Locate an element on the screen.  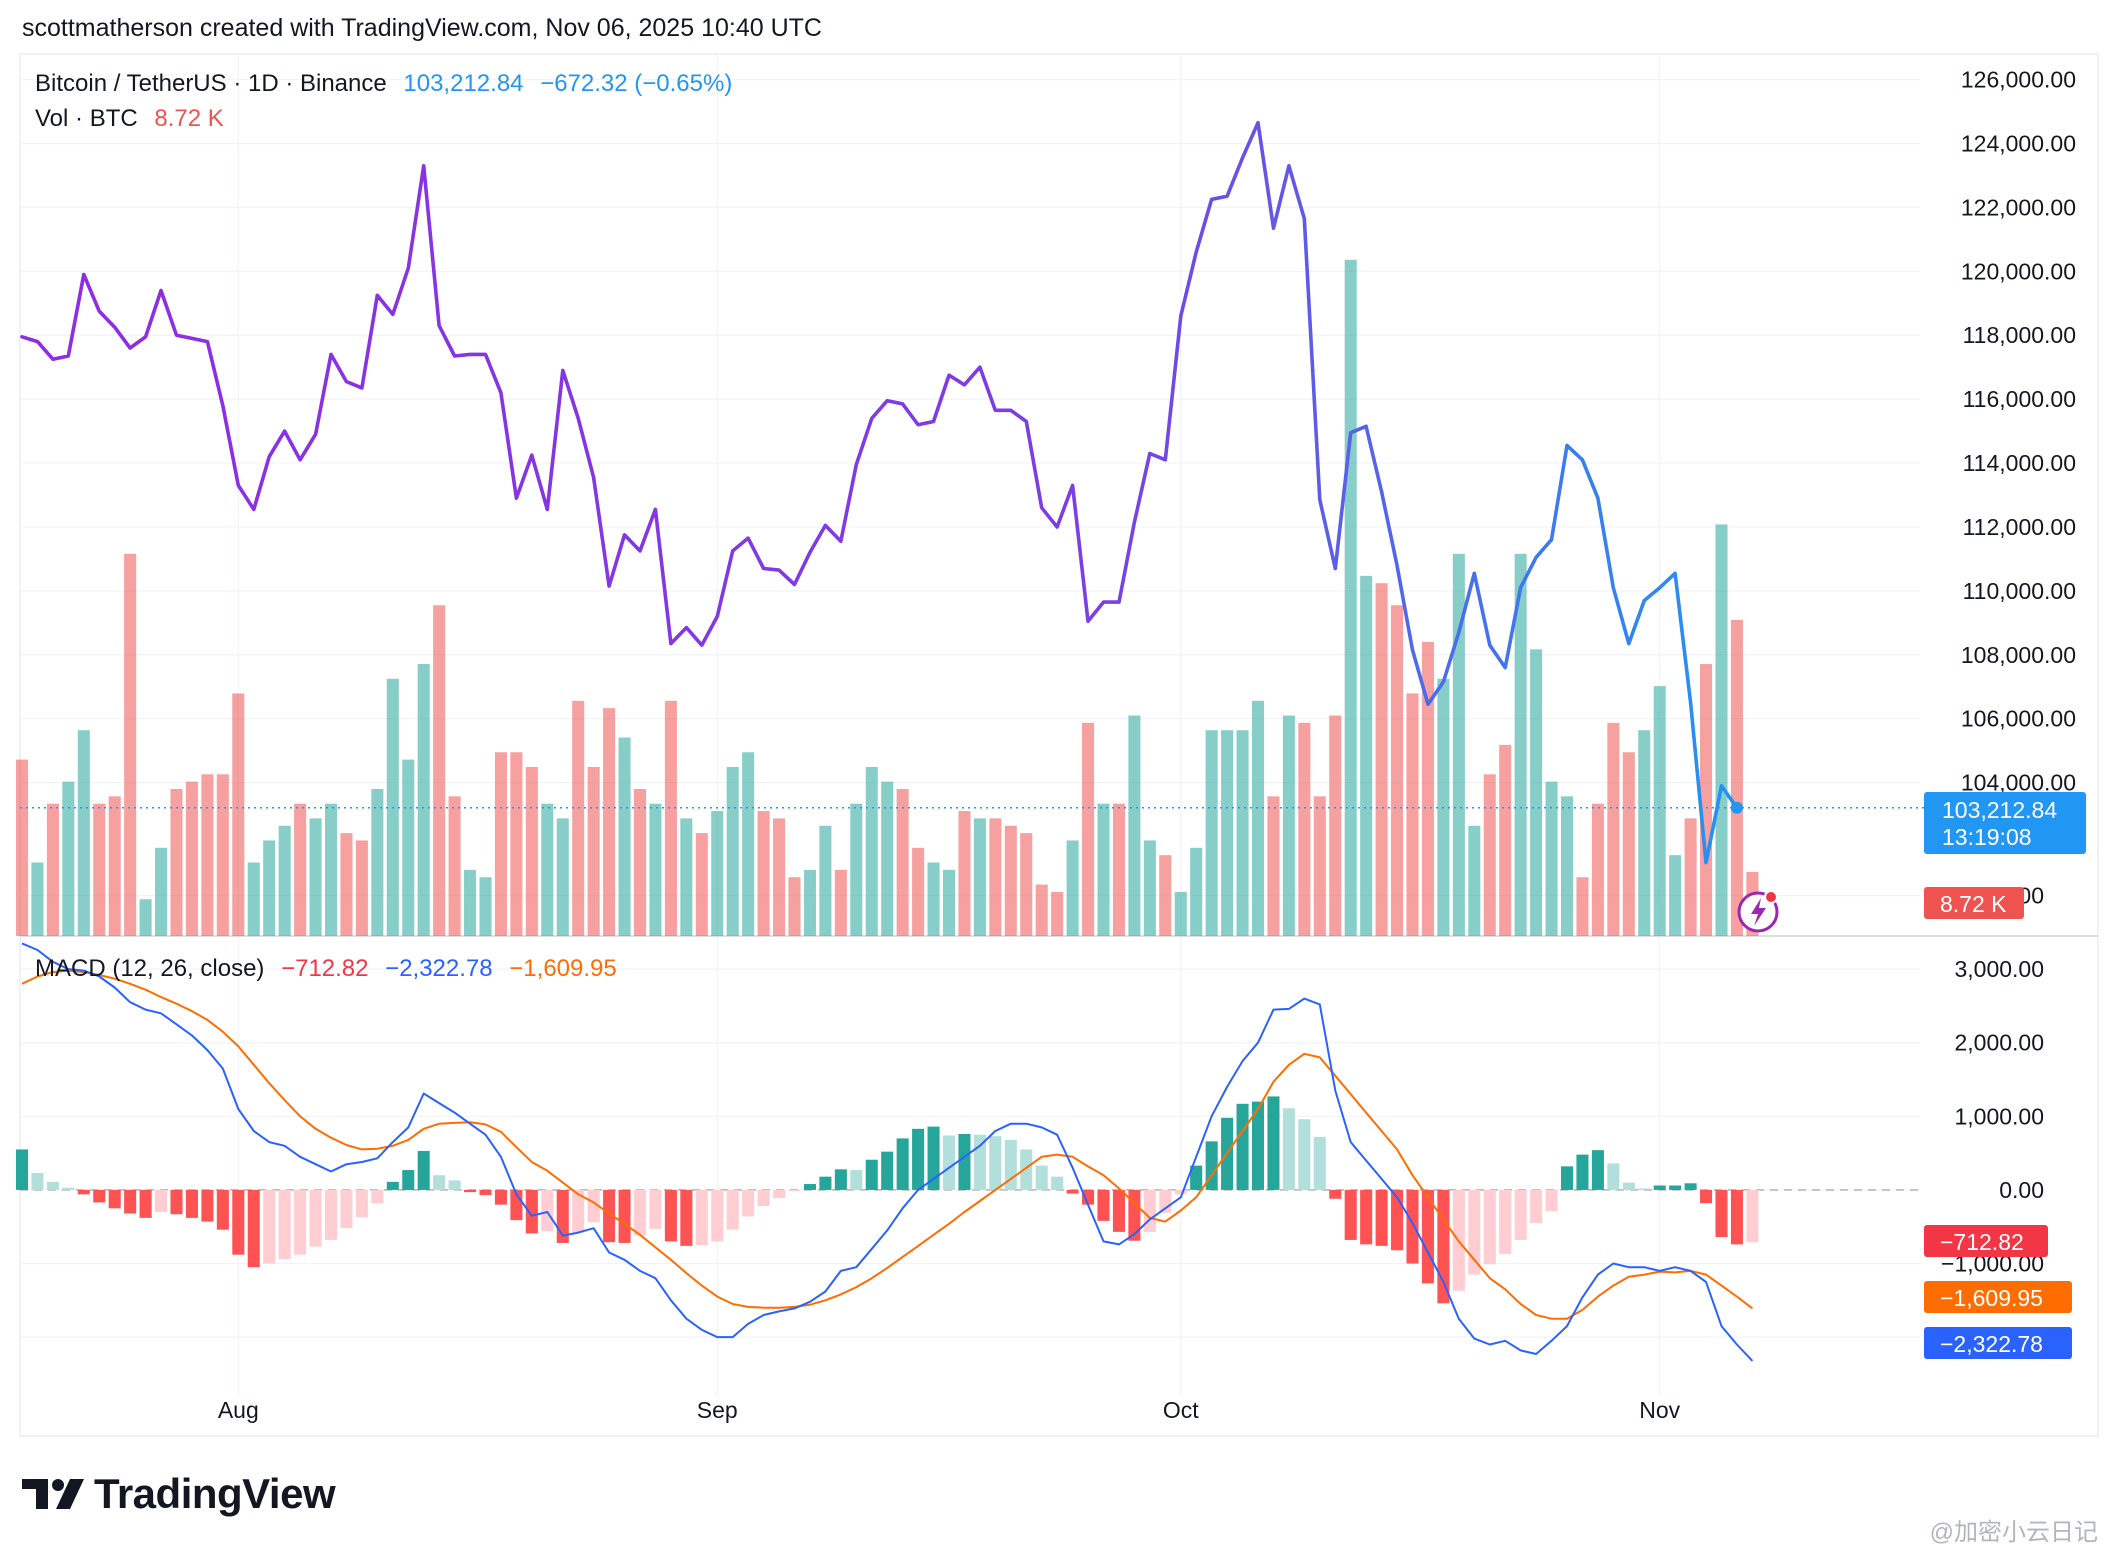
price-tick-label: 126,000.00 is located at coordinates (2018, 80).